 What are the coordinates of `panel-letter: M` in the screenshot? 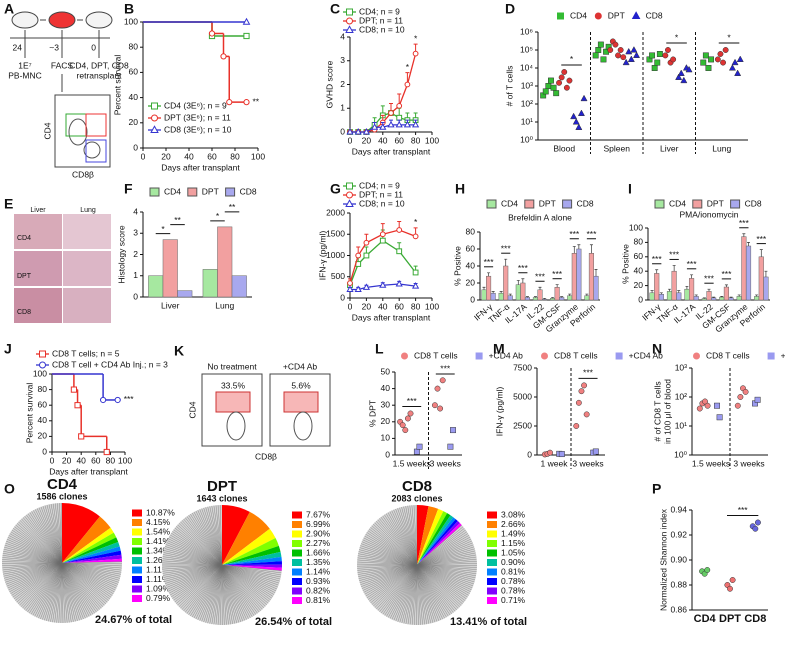 It's located at (499, 349).